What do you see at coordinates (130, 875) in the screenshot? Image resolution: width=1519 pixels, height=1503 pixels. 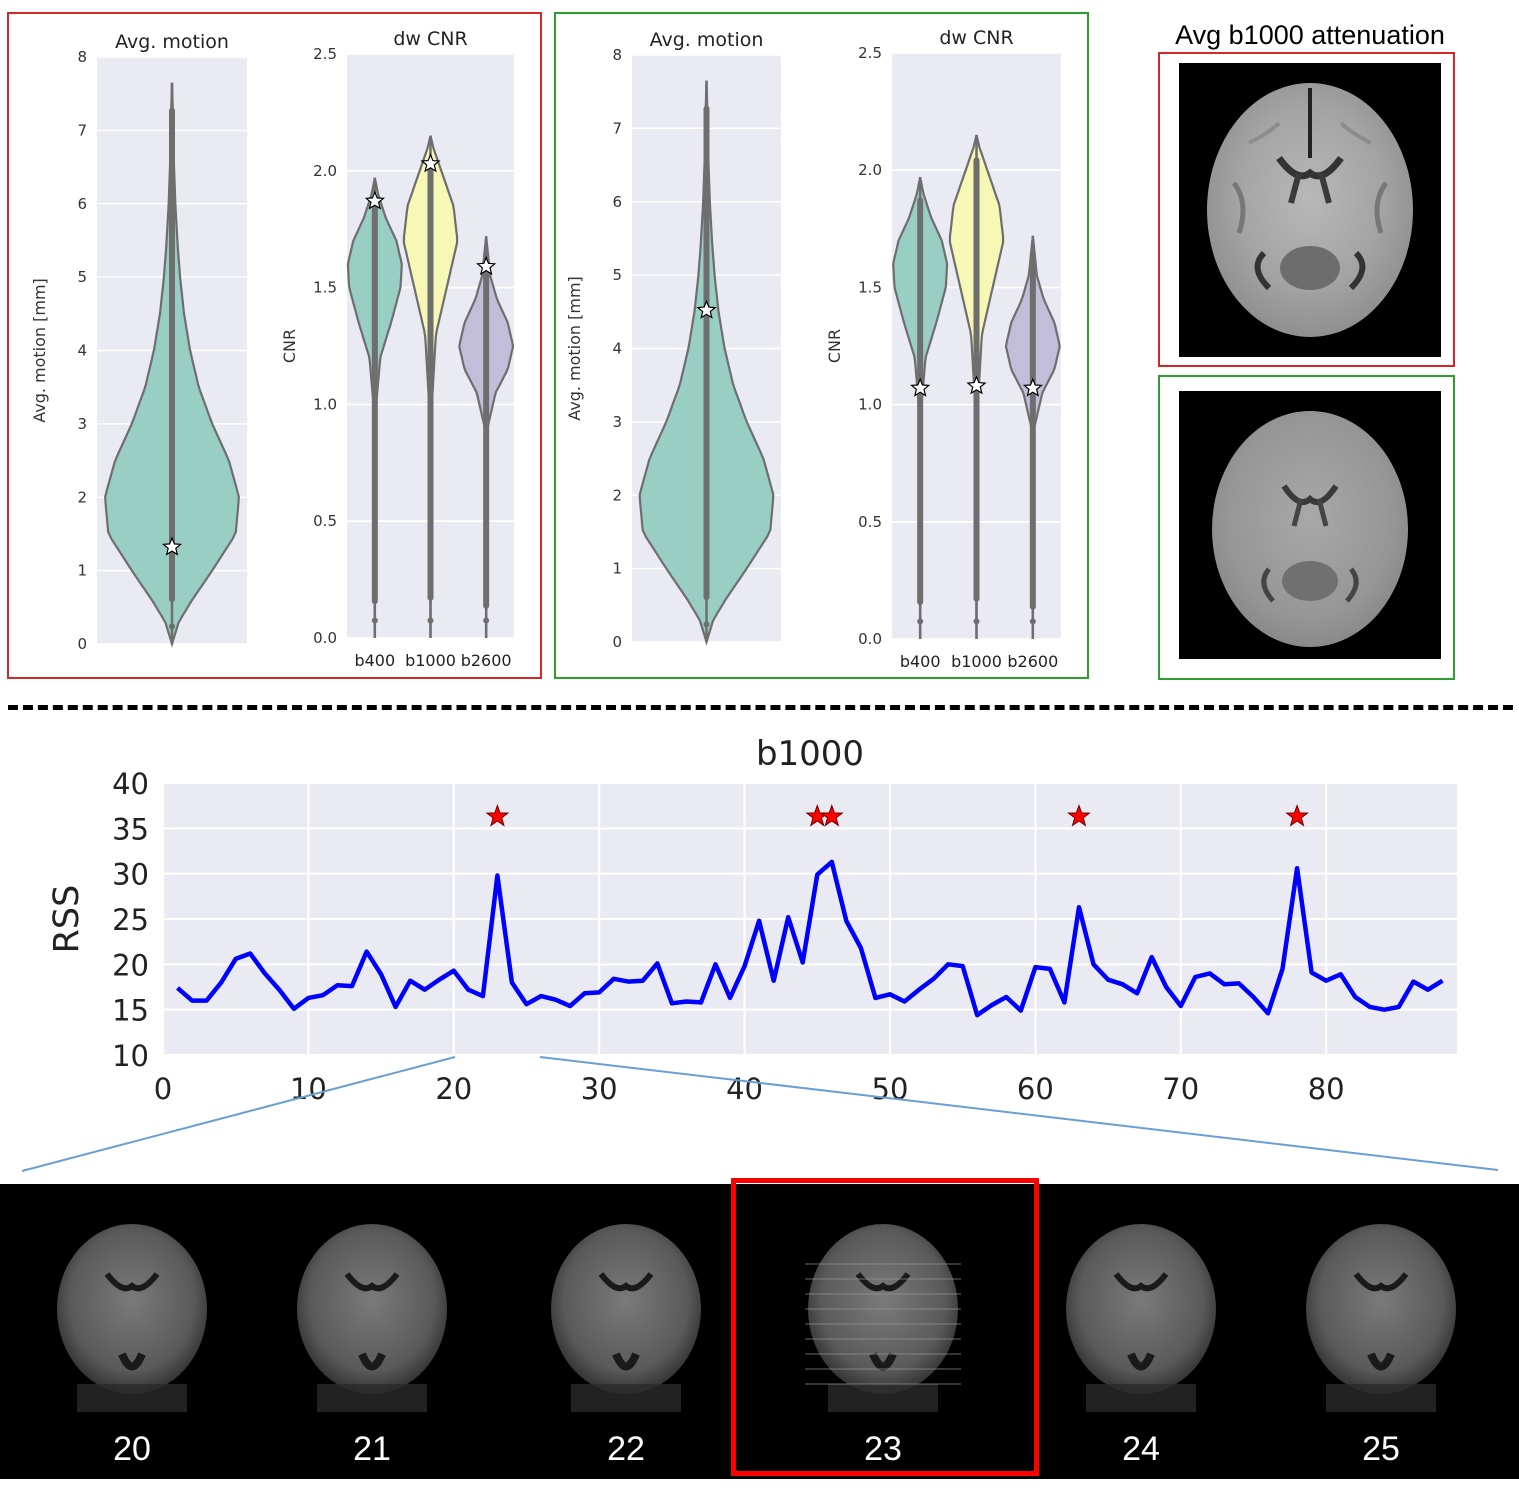 I see `y-tick-label: 30` at bounding box center [130, 875].